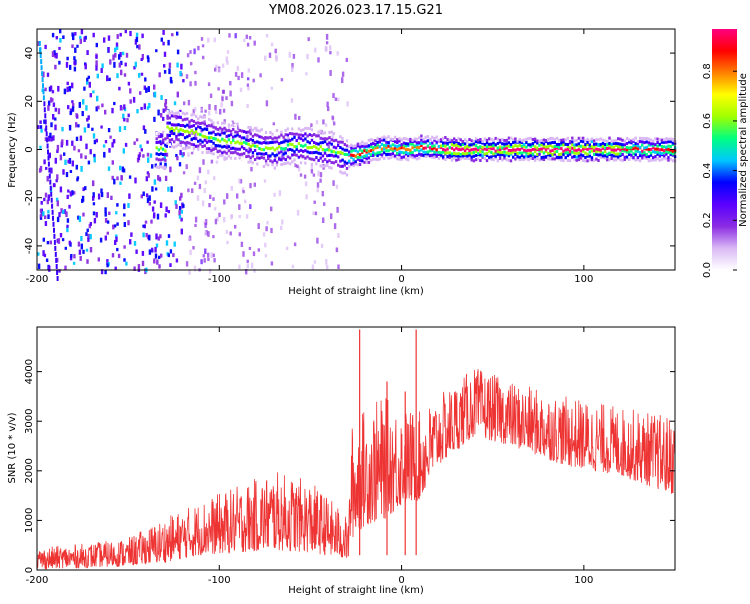 This screenshot has height=604, width=750. Describe the element at coordinates (219, 279) in the screenshot. I see `spectrogram-x-tick-label: -100` at that location.